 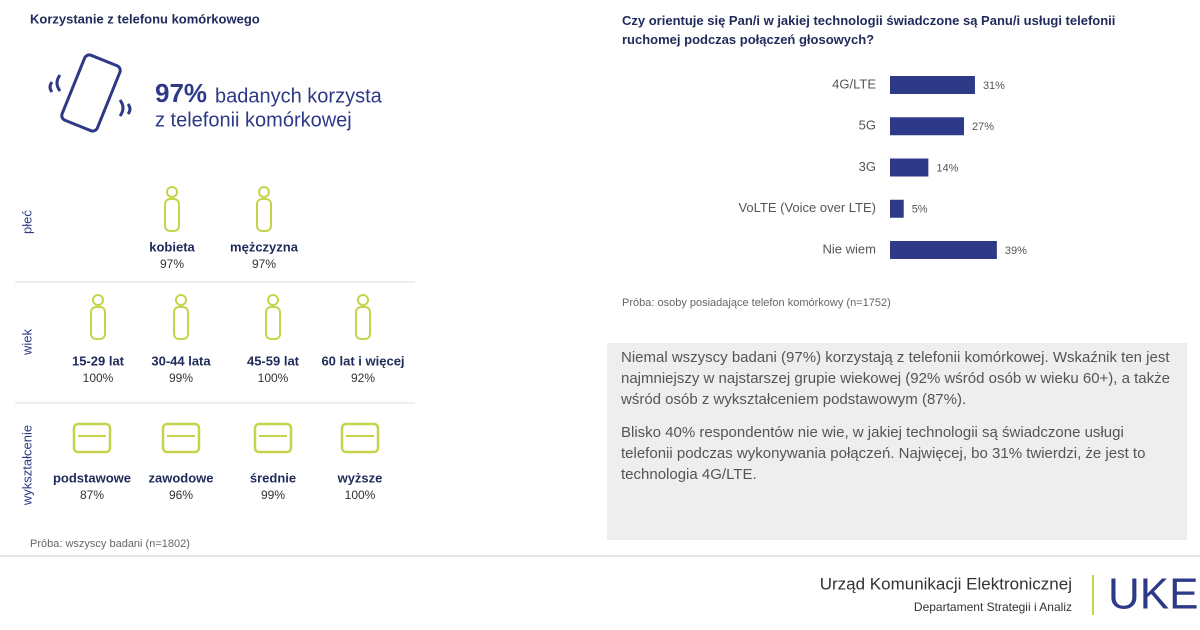 I want to click on category-label: VoLTE (Voice over LTE), so click(x=807, y=207).